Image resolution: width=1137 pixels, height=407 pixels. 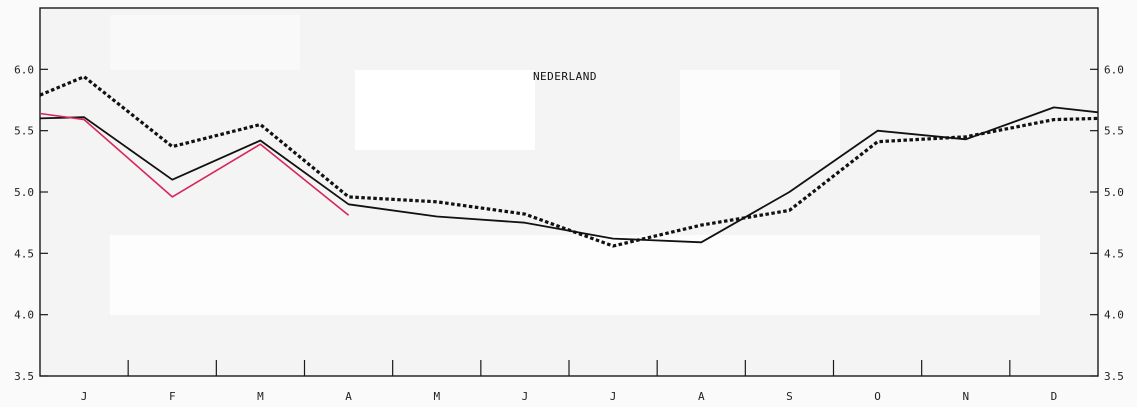 I want to click on y-tick-label-left: 3.5, so click(x=24, y=376).